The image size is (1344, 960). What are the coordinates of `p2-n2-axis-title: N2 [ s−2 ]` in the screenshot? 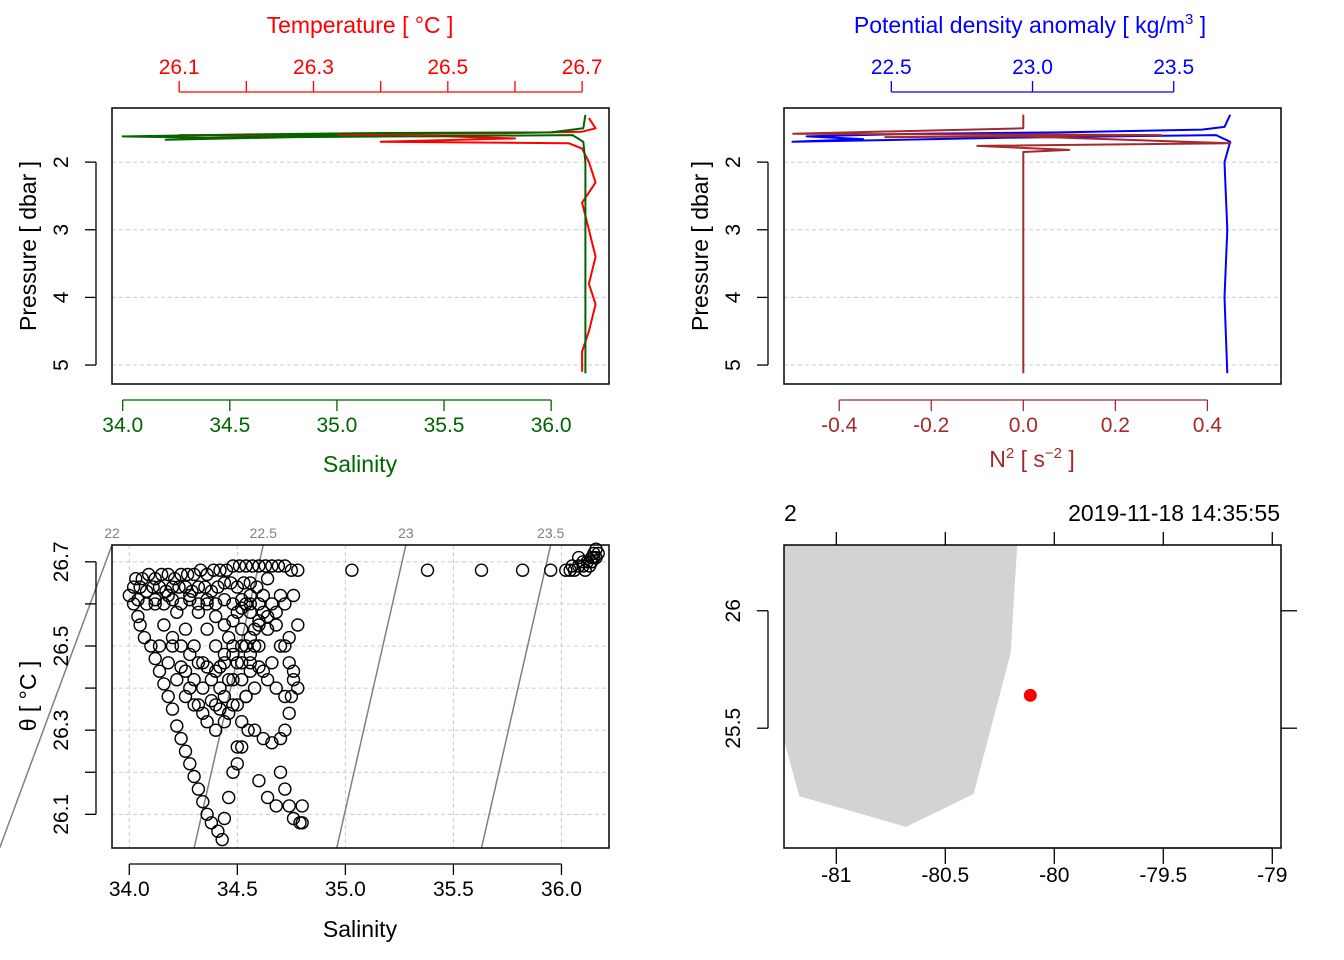 It's located at (1032, 458).